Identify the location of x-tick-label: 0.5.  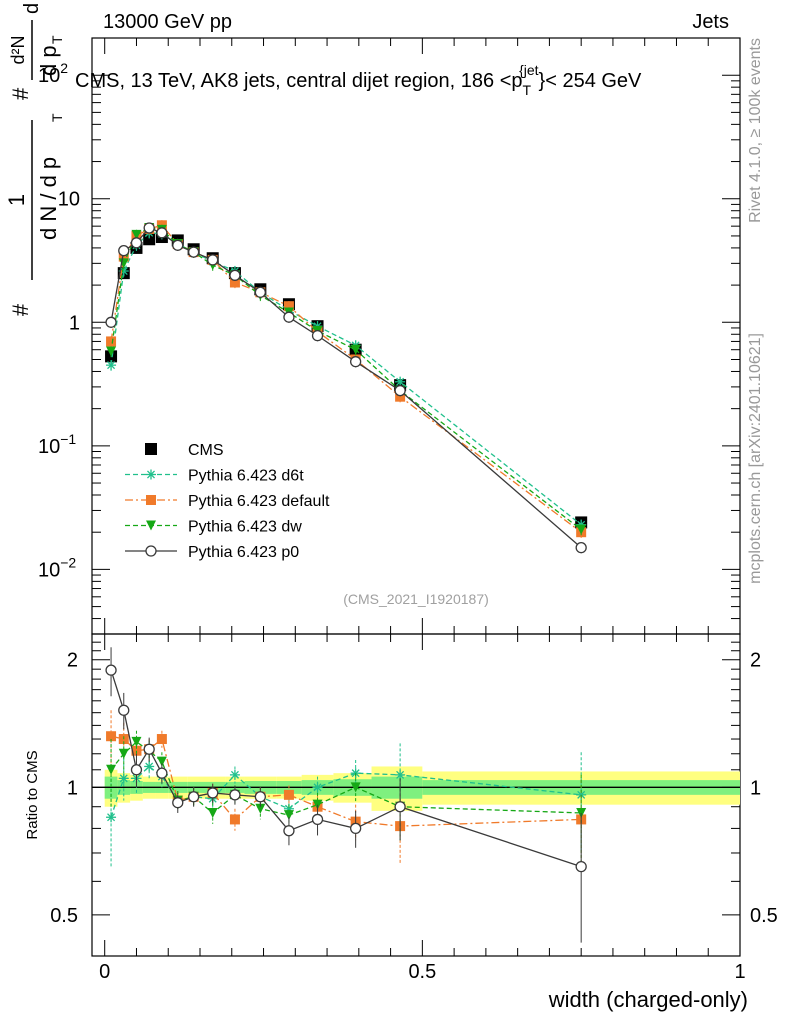
(422, 972).